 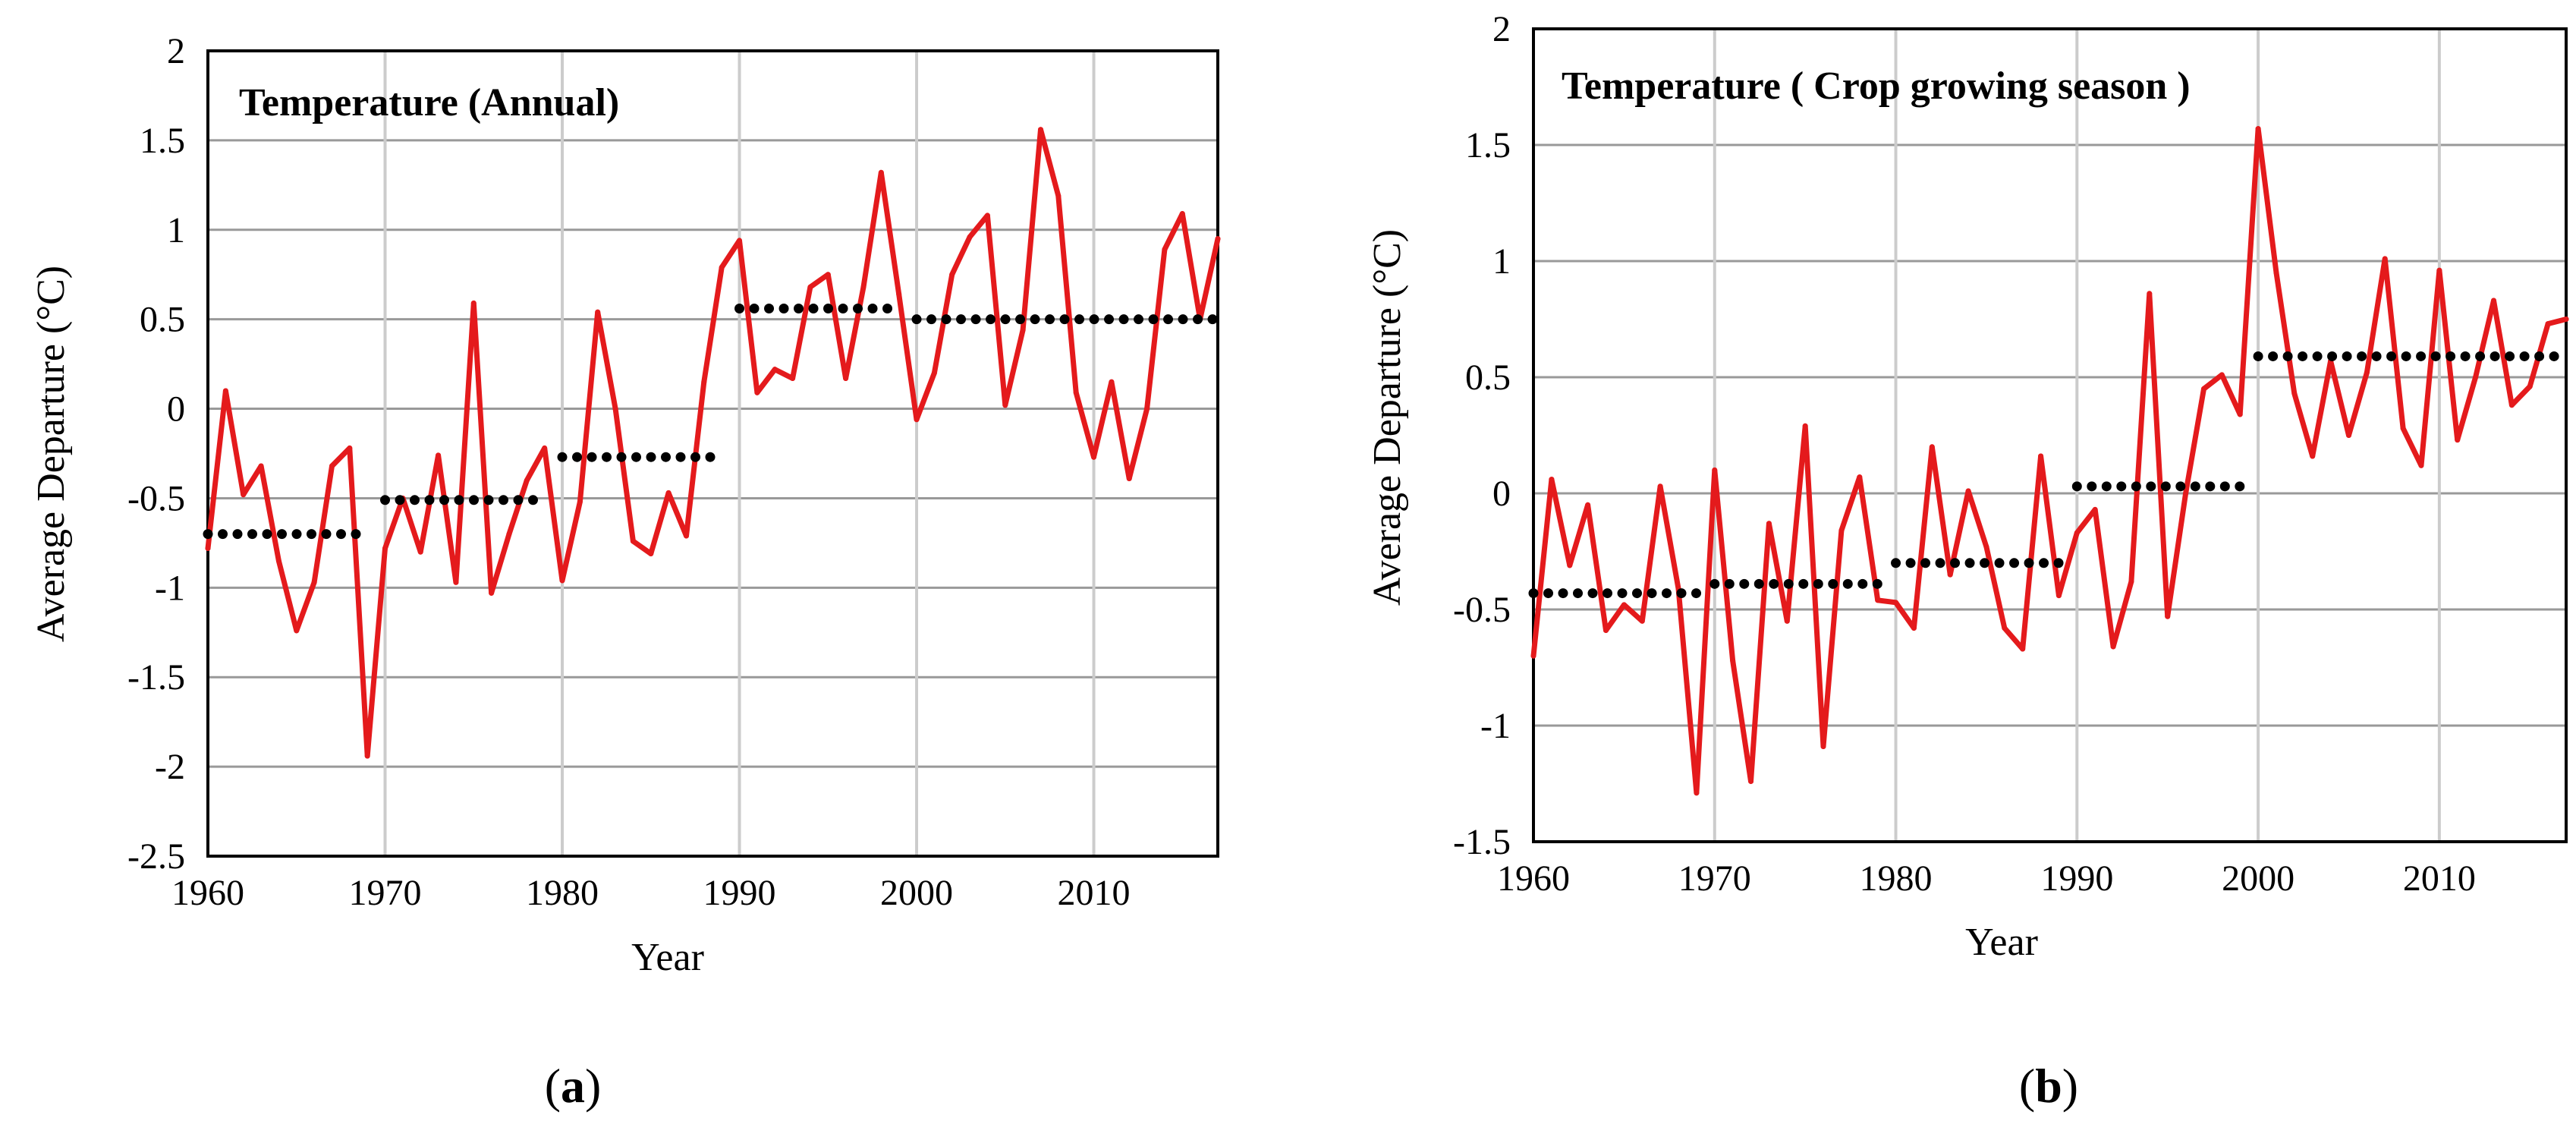 I want to click on chart-b-y-tick-label: -1, so click(x=1495, y=726).